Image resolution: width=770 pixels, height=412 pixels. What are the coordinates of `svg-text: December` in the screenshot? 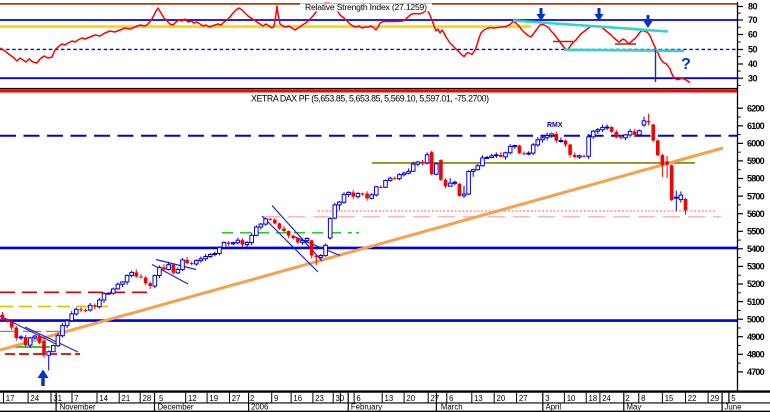 It's located at (176, 406).